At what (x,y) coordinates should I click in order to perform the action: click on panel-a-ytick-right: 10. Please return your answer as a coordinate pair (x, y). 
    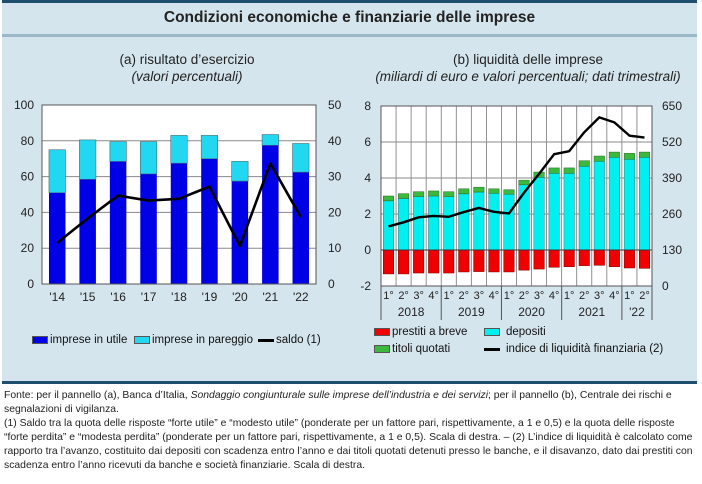
    Looking at the image, I should click on (335, 248).